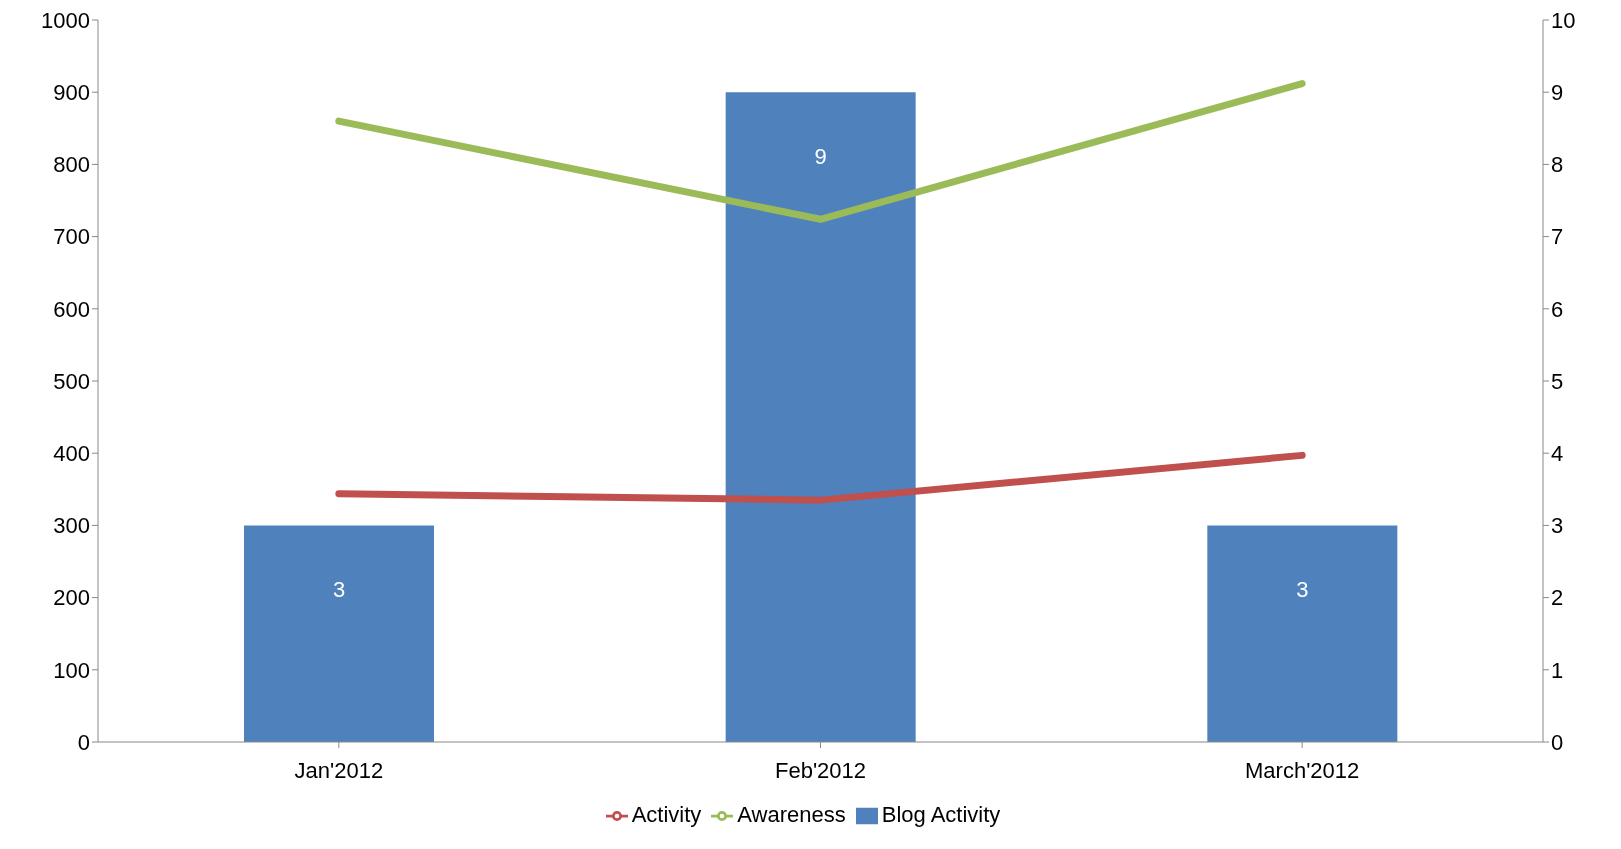  Describe the element at coordinates (820, 157) in the screenshot. I see `data-label: 9` at that location.